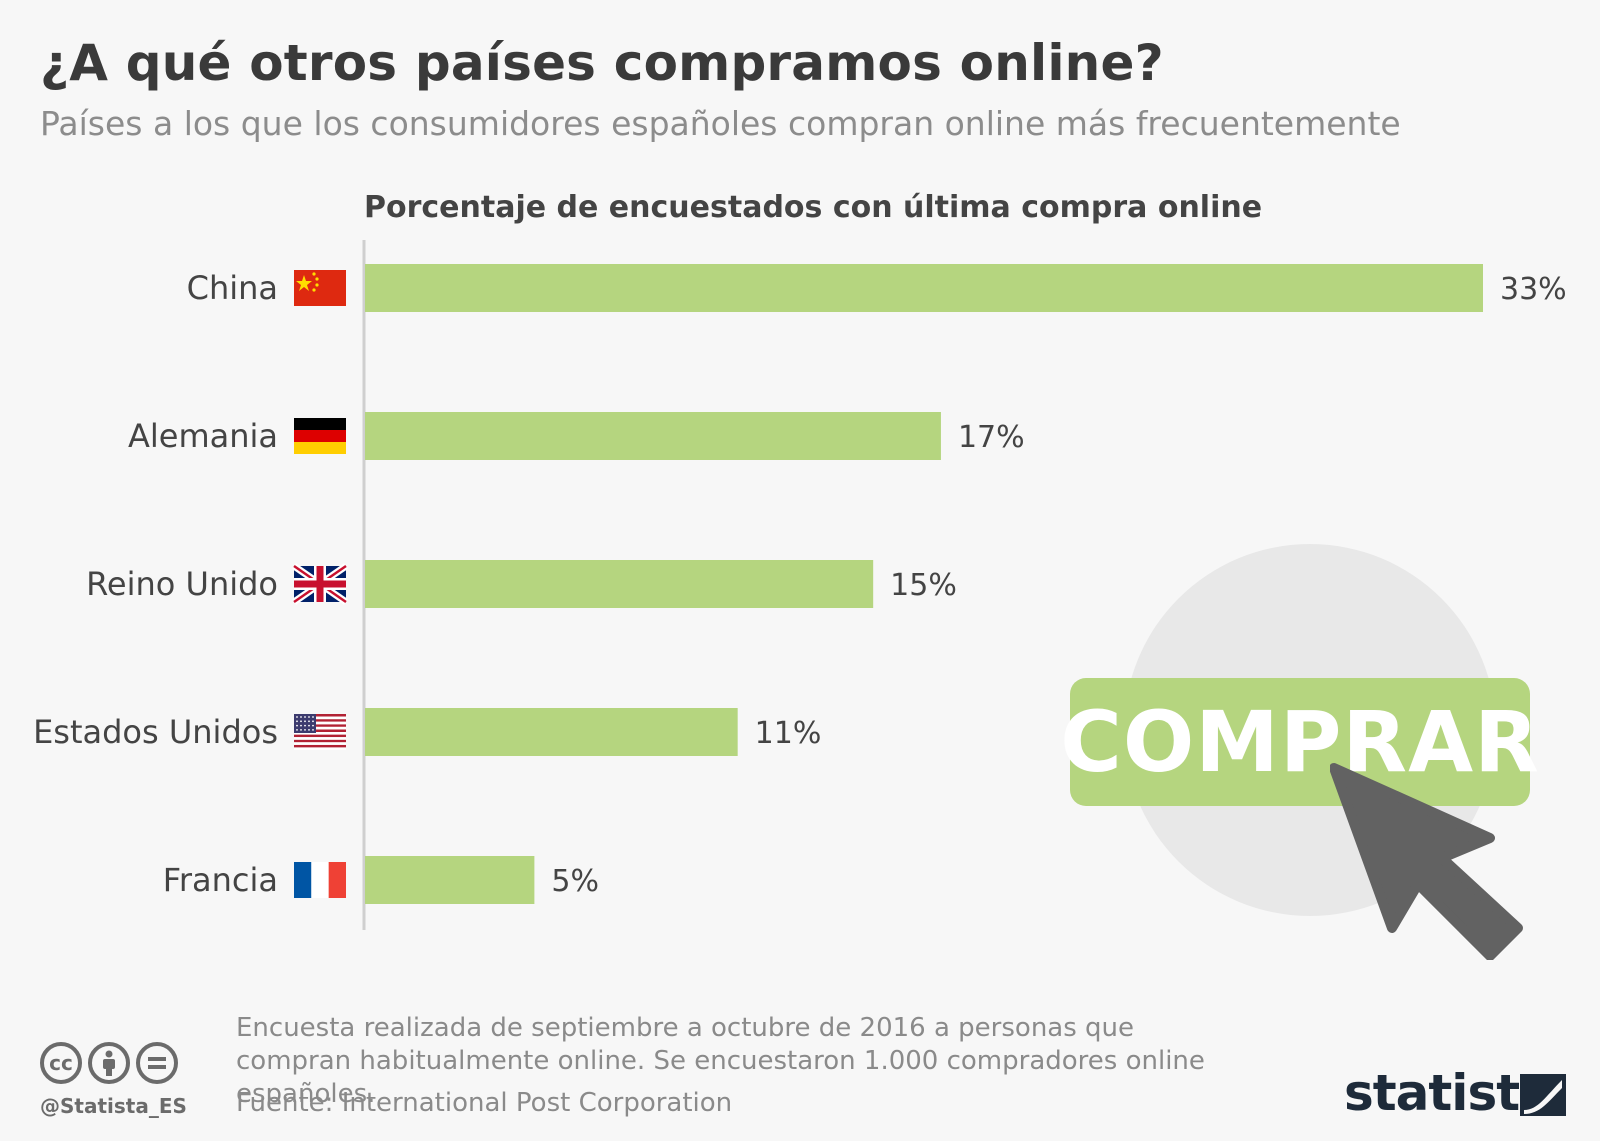 The image size is (1600, 1141). I want to click on category-label: China, so click(232, 288).